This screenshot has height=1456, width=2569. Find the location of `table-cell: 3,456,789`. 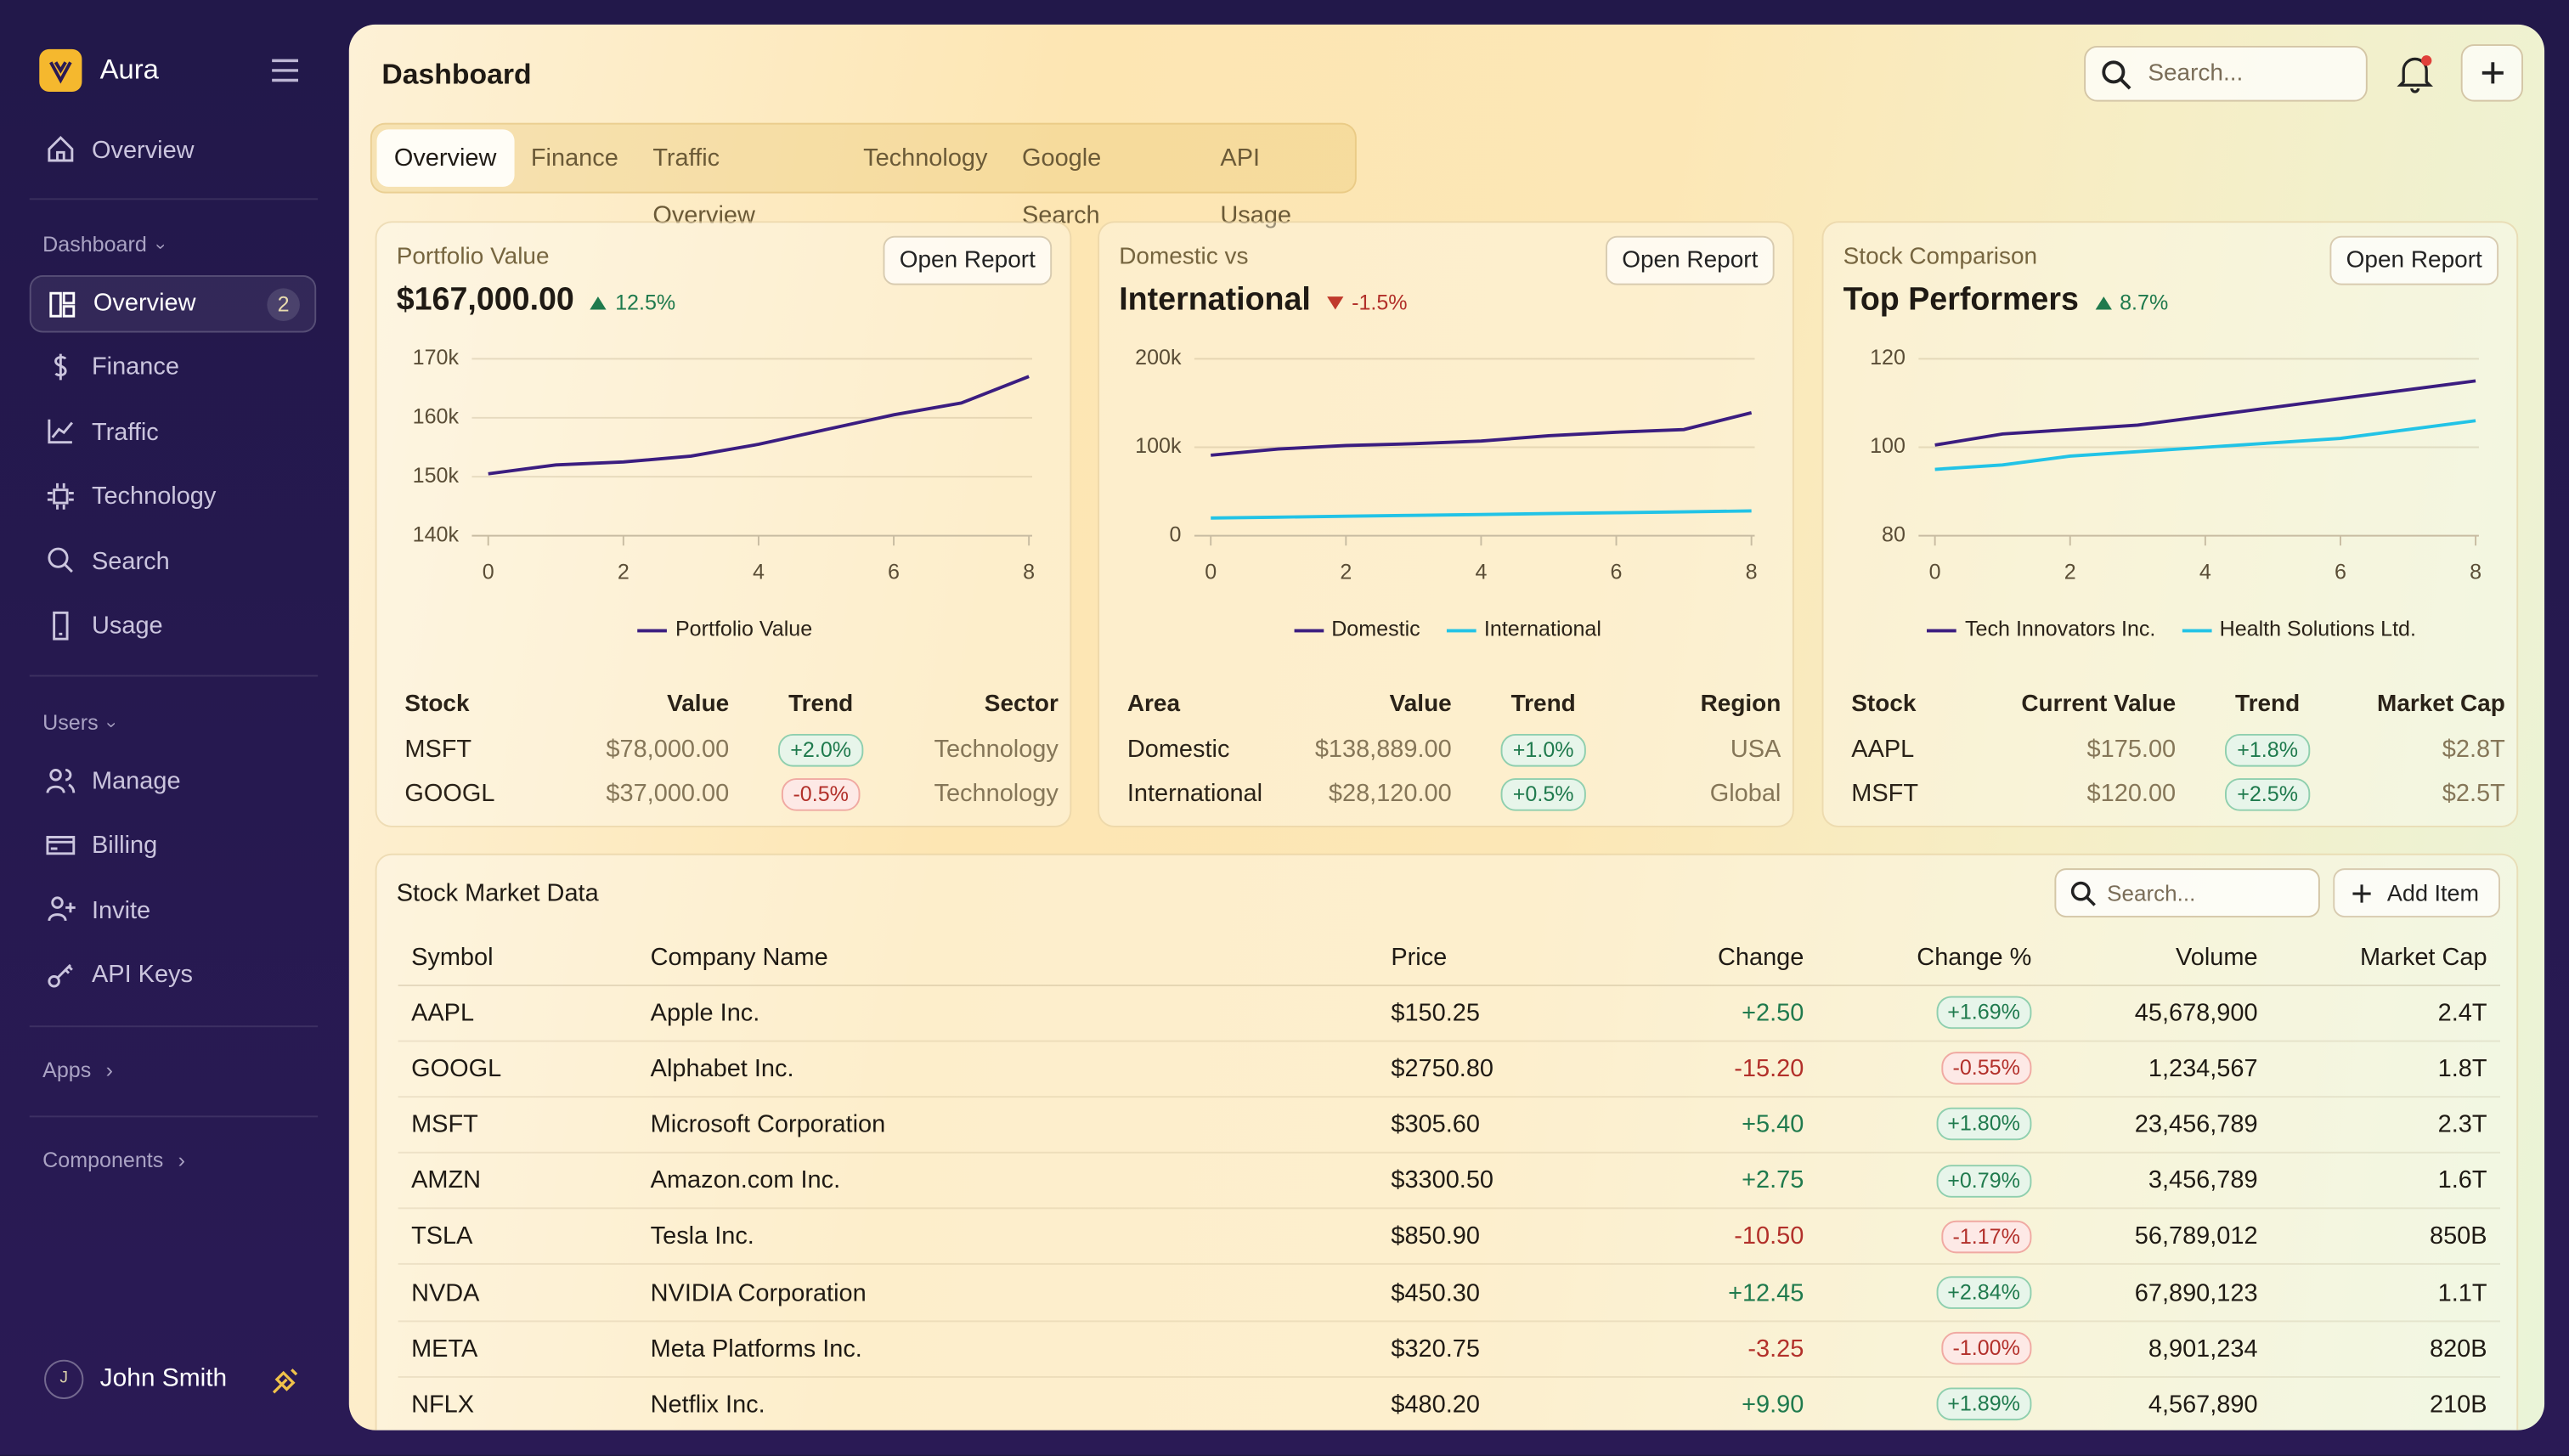

table-cell: 3,456,789 is located at coordinates (2157, 1181).